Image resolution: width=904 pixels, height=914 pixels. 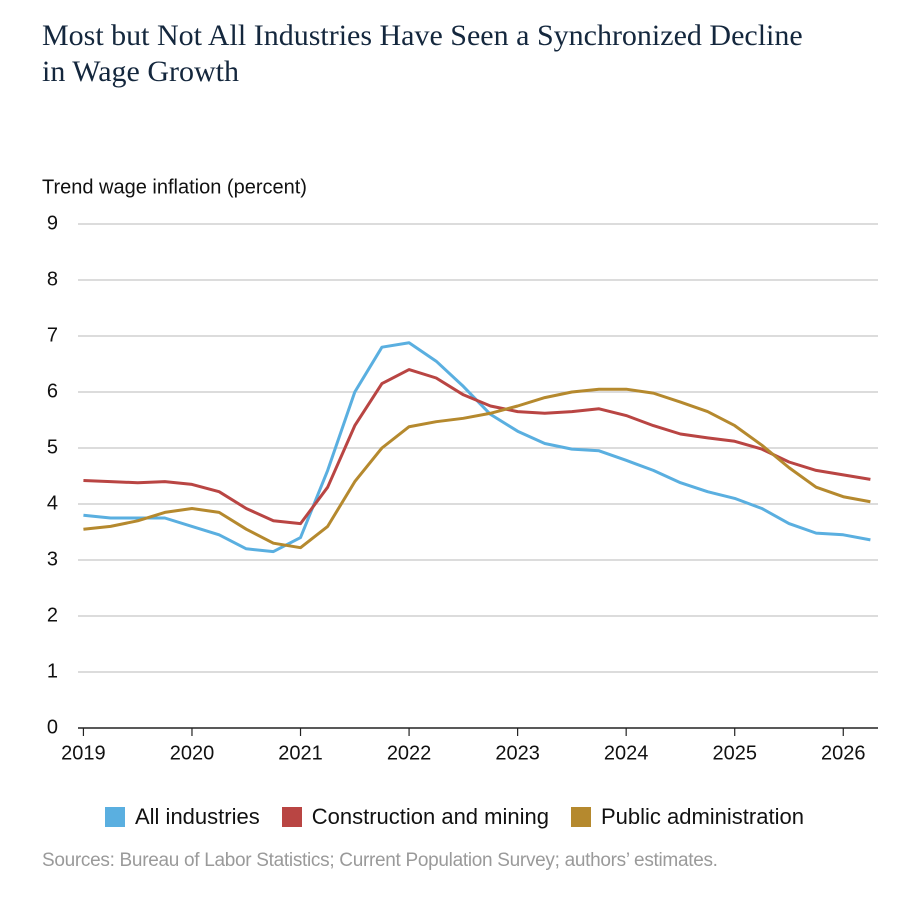 I want to click on y-tick-label: 6, so click(x=52, y=391).